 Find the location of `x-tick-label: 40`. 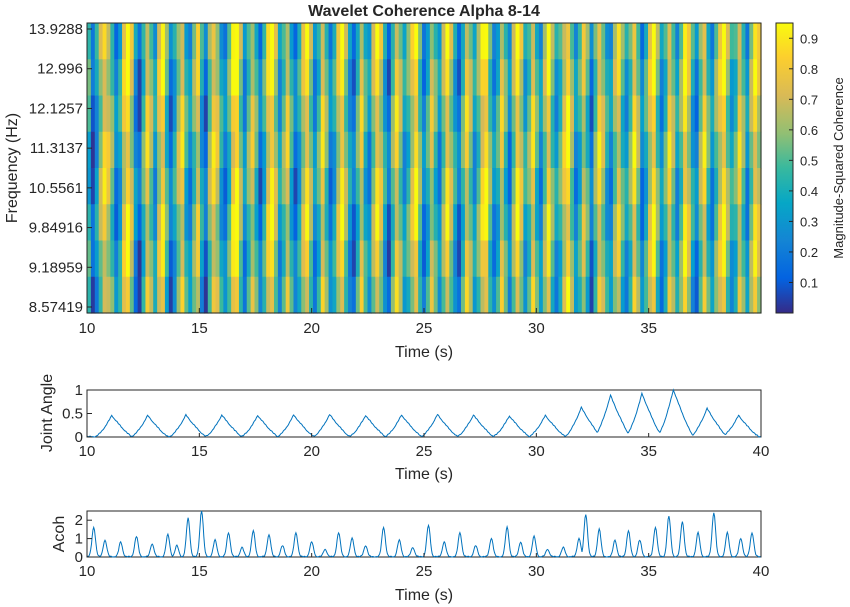

x-tick-label: 40 is located at coordinates (761, 451).